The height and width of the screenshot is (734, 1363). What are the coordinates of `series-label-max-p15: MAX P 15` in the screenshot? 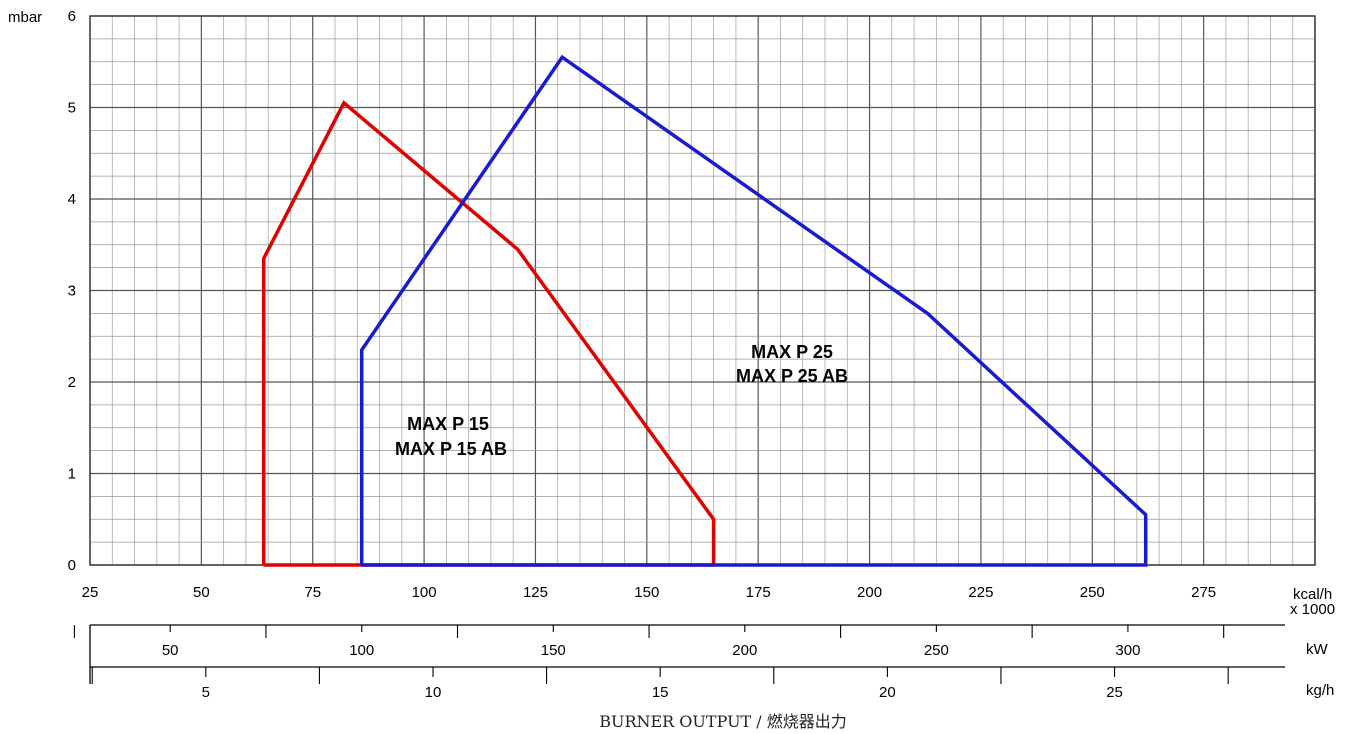 It's located at (448, 424).